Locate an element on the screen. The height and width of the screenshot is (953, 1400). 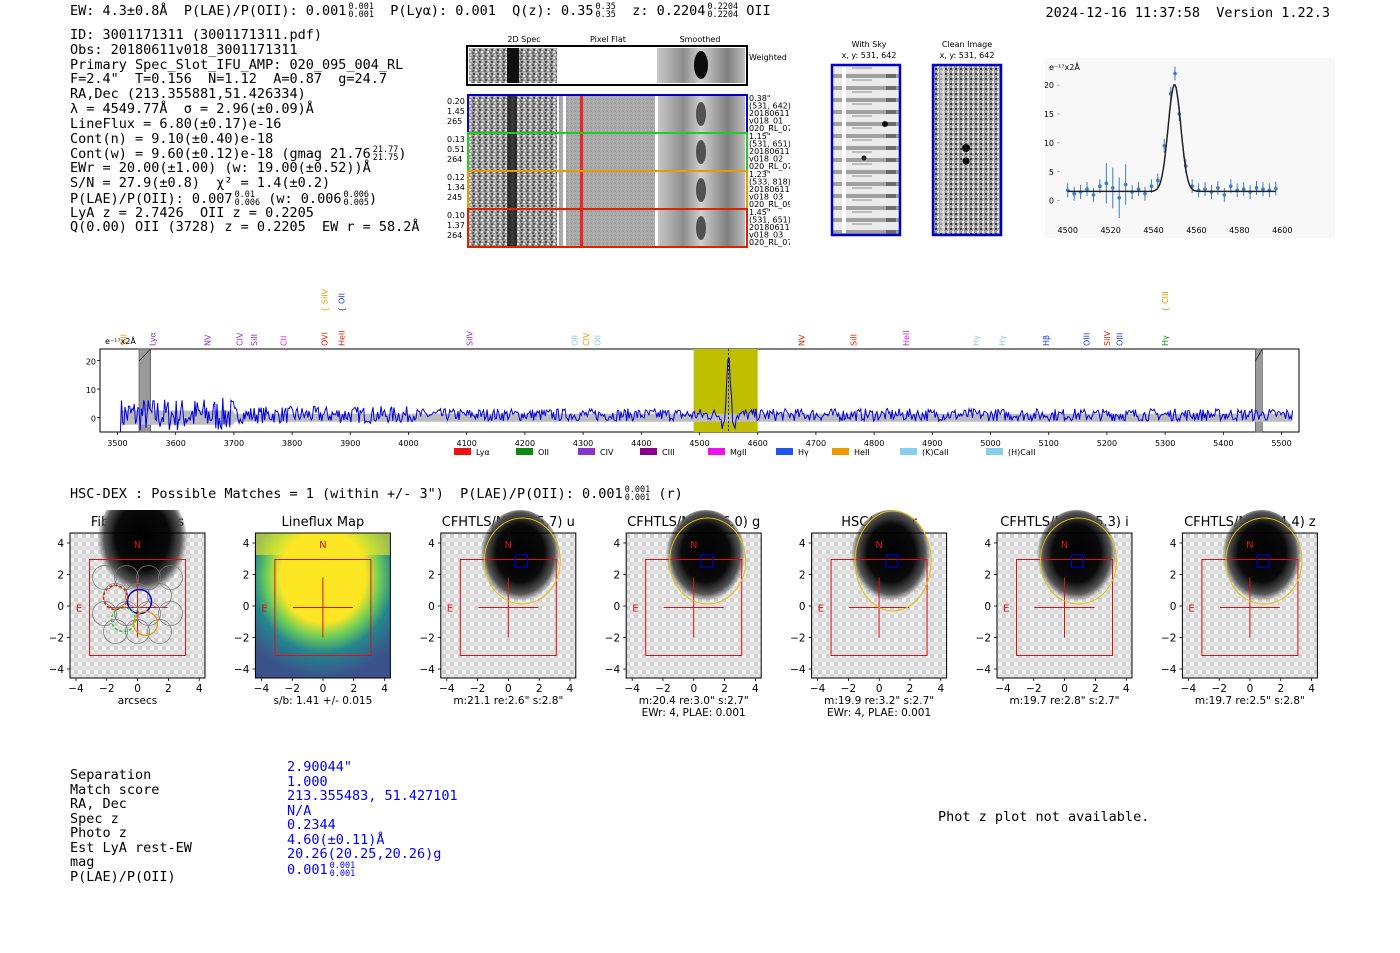
fiber-stat: 0.51 is located at coordinates (456, 149).